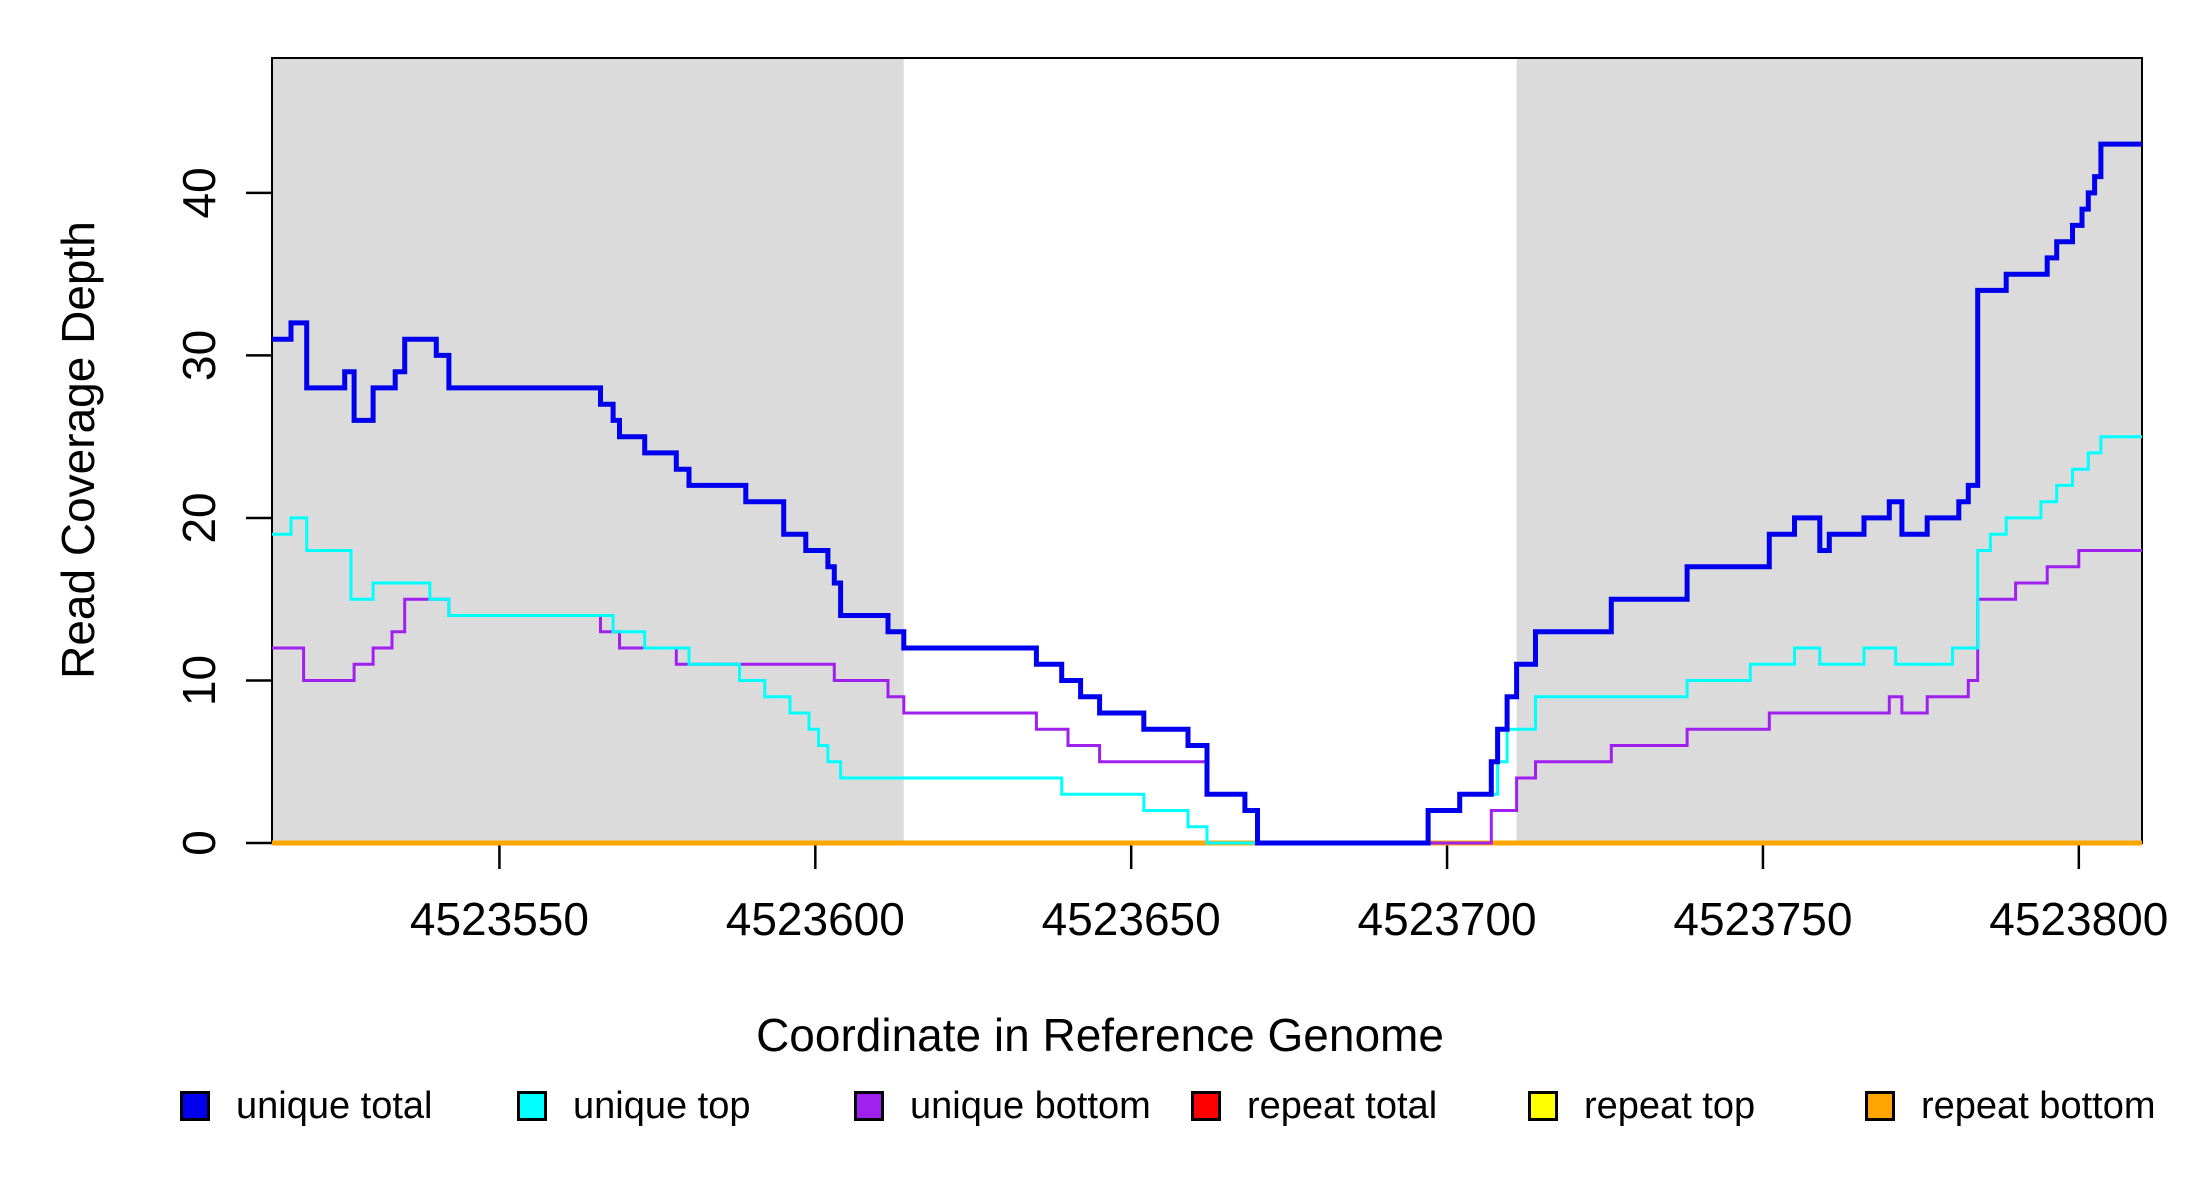 The image size is (2200, 1200). What do you see at coordinates (195, 1106) in the screenshot?
I see `unique-total-swatch-icon` at bounding box center [195, 1106].